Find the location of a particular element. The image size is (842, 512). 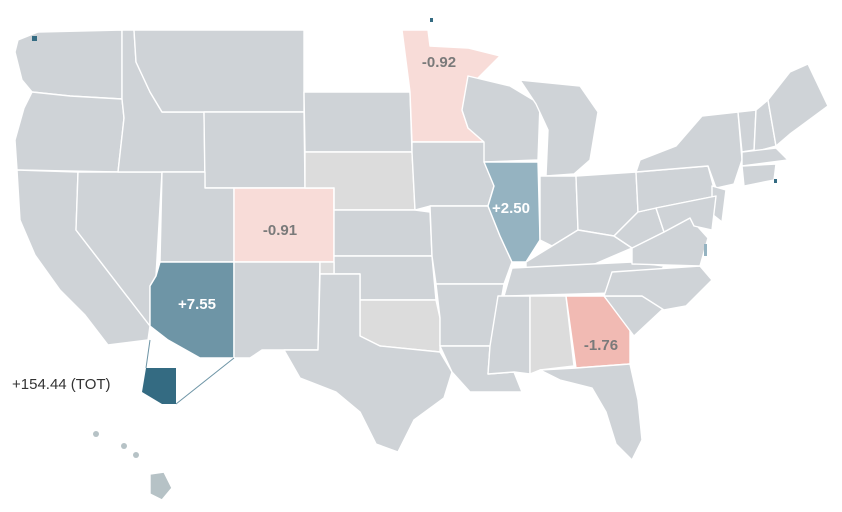

marker-virginia-coast is located at coordinates (705, 250).